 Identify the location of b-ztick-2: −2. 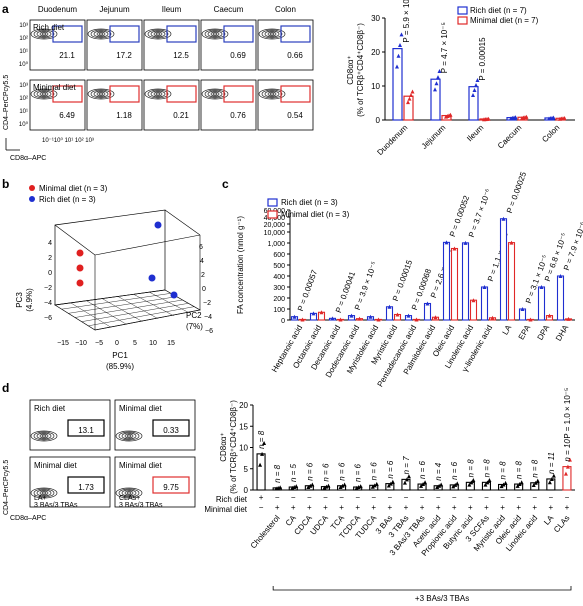
(48, 288).